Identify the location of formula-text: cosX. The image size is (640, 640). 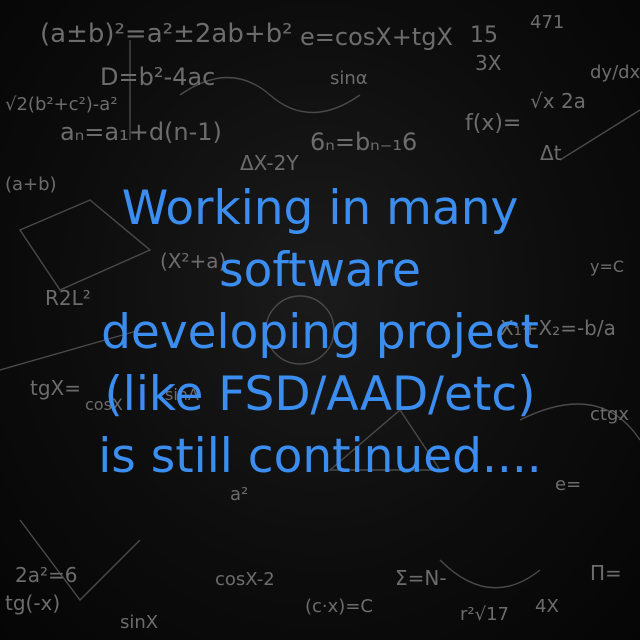
(104, 404).